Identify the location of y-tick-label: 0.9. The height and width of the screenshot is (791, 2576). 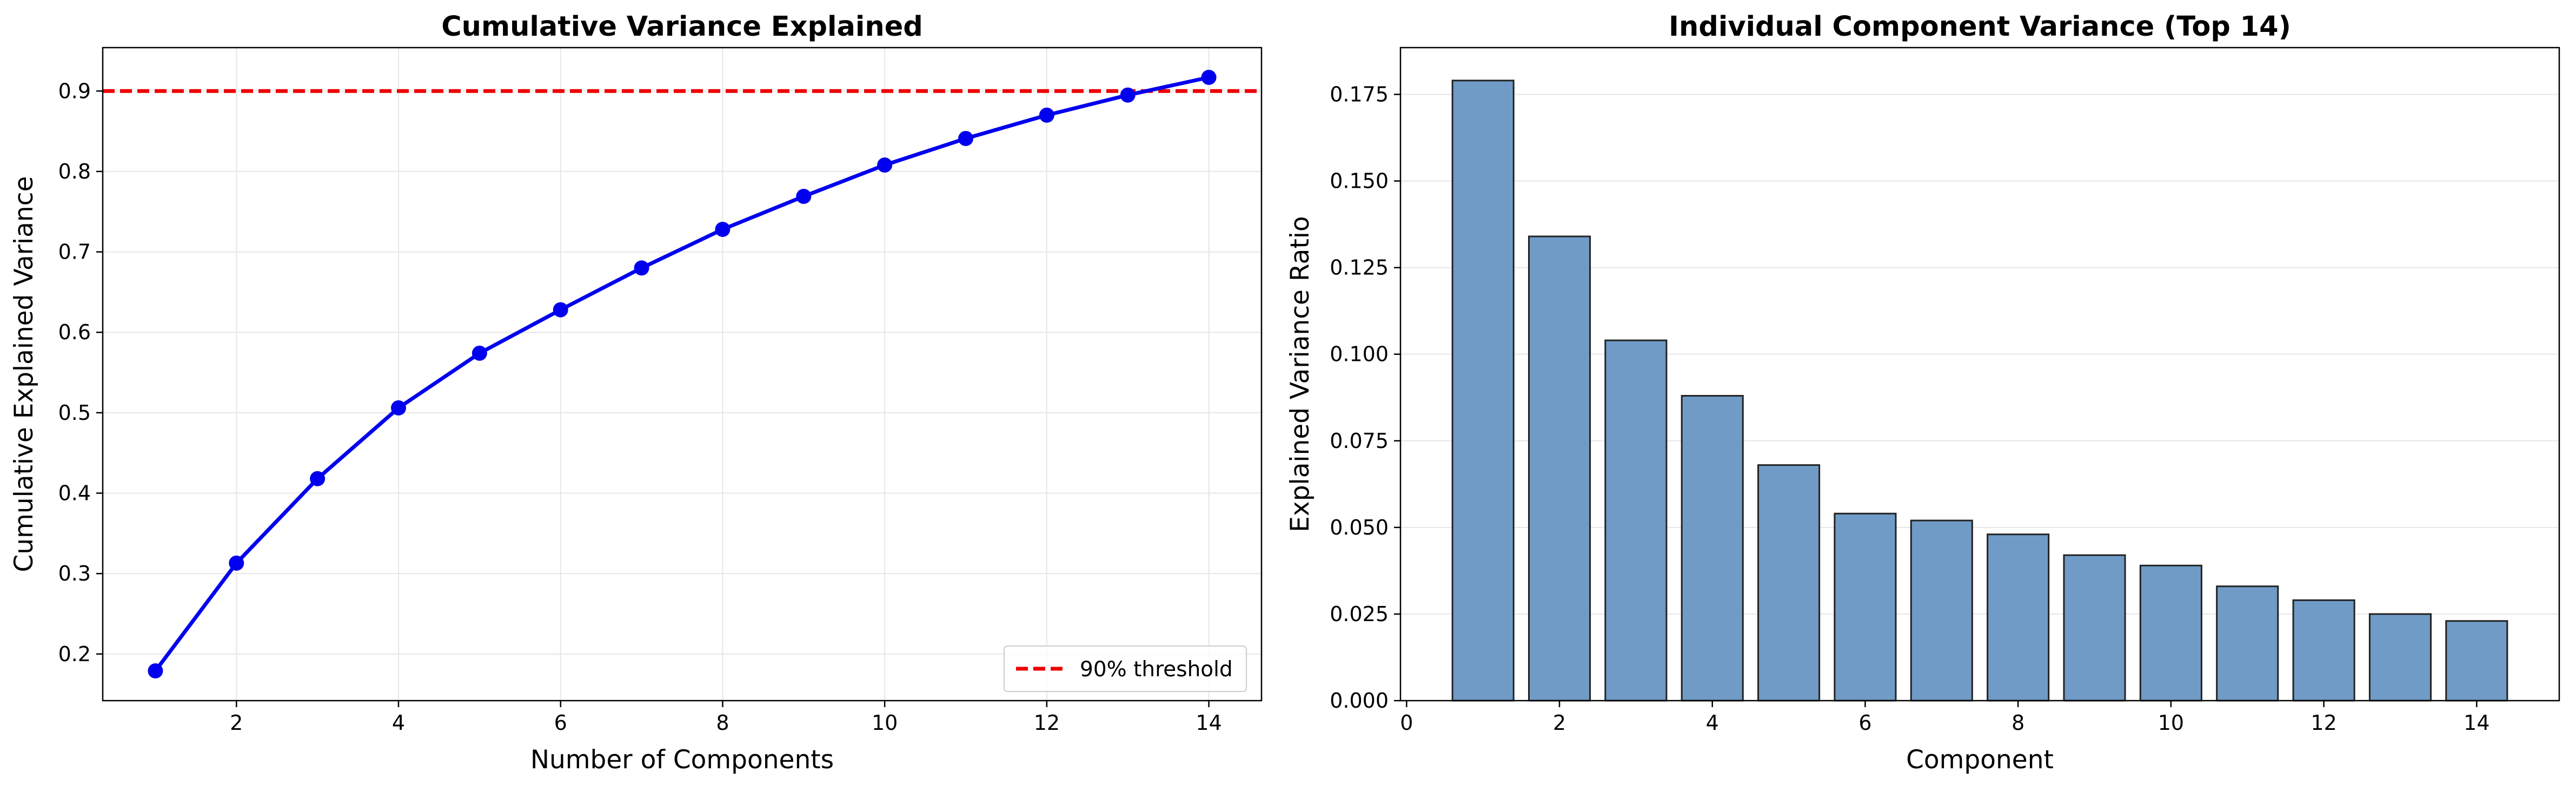
(75, 91).